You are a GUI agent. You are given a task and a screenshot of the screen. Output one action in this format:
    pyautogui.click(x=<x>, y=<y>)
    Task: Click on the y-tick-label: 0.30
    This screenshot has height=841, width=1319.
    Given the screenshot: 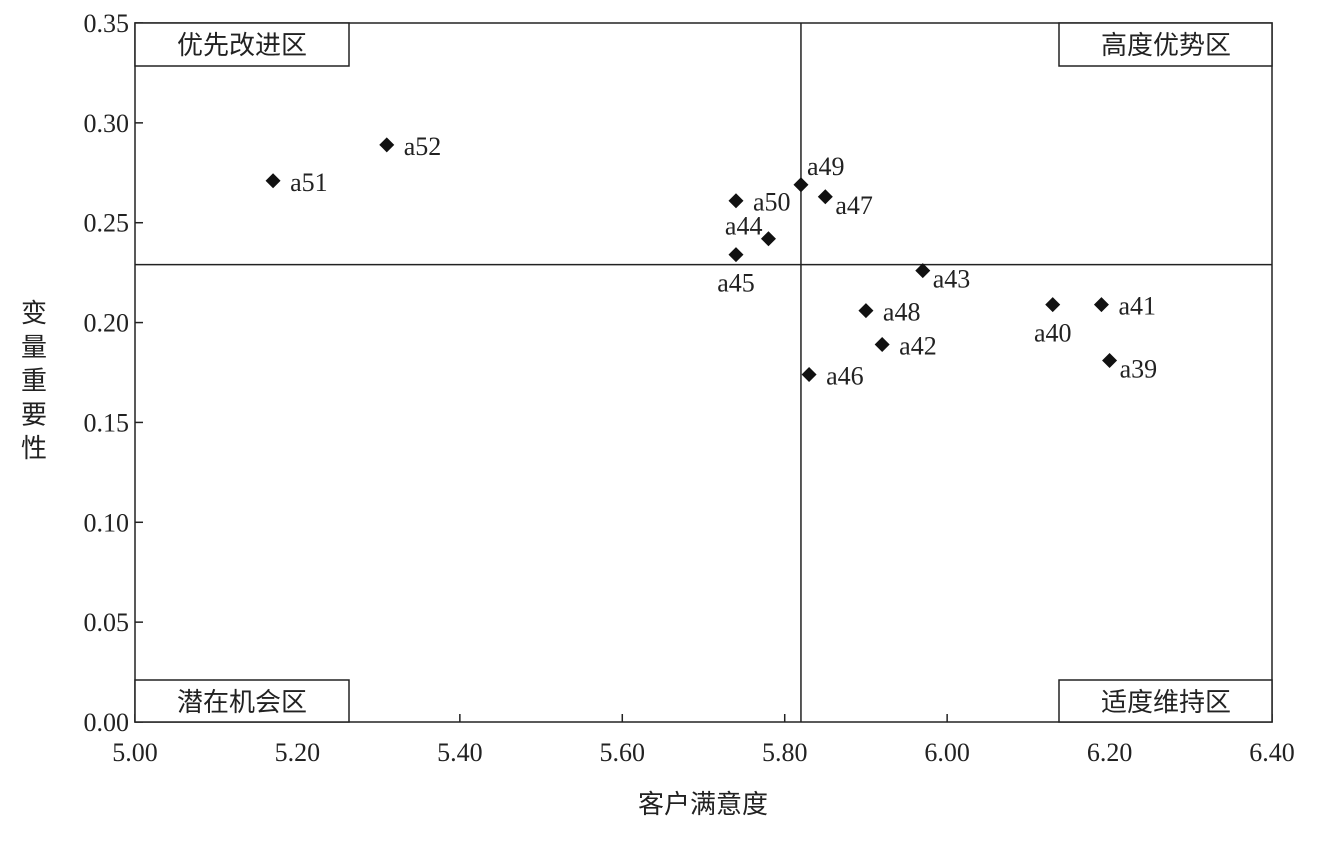 What is the action you would take?
    pyautogui.click(x=107, y=123)
    